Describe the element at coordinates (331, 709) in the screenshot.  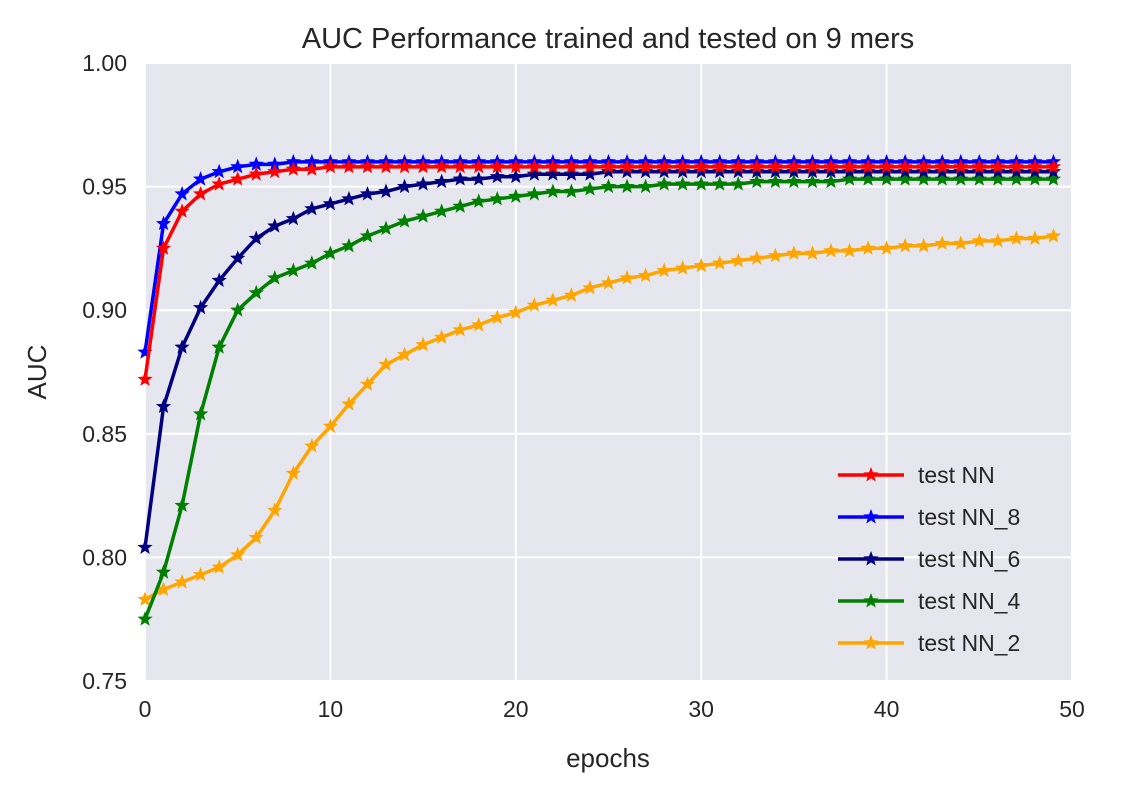
I see `x-tick-label: 10` at that location.